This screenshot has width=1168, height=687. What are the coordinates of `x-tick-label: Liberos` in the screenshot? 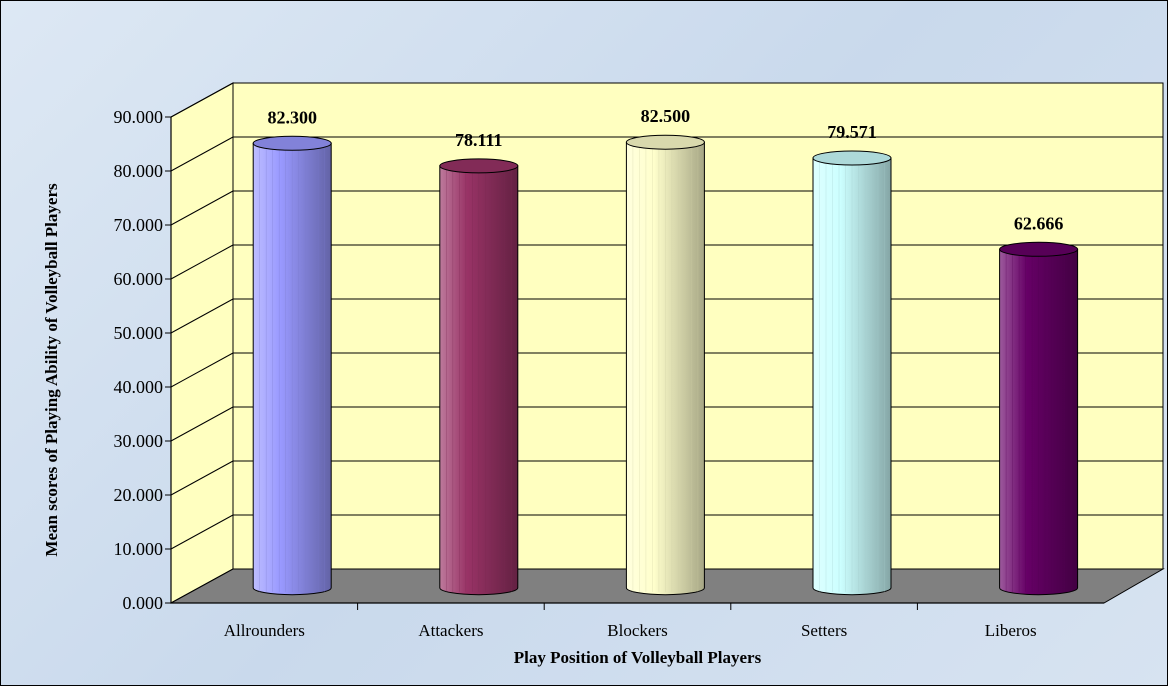 It's located at (1011, 630).